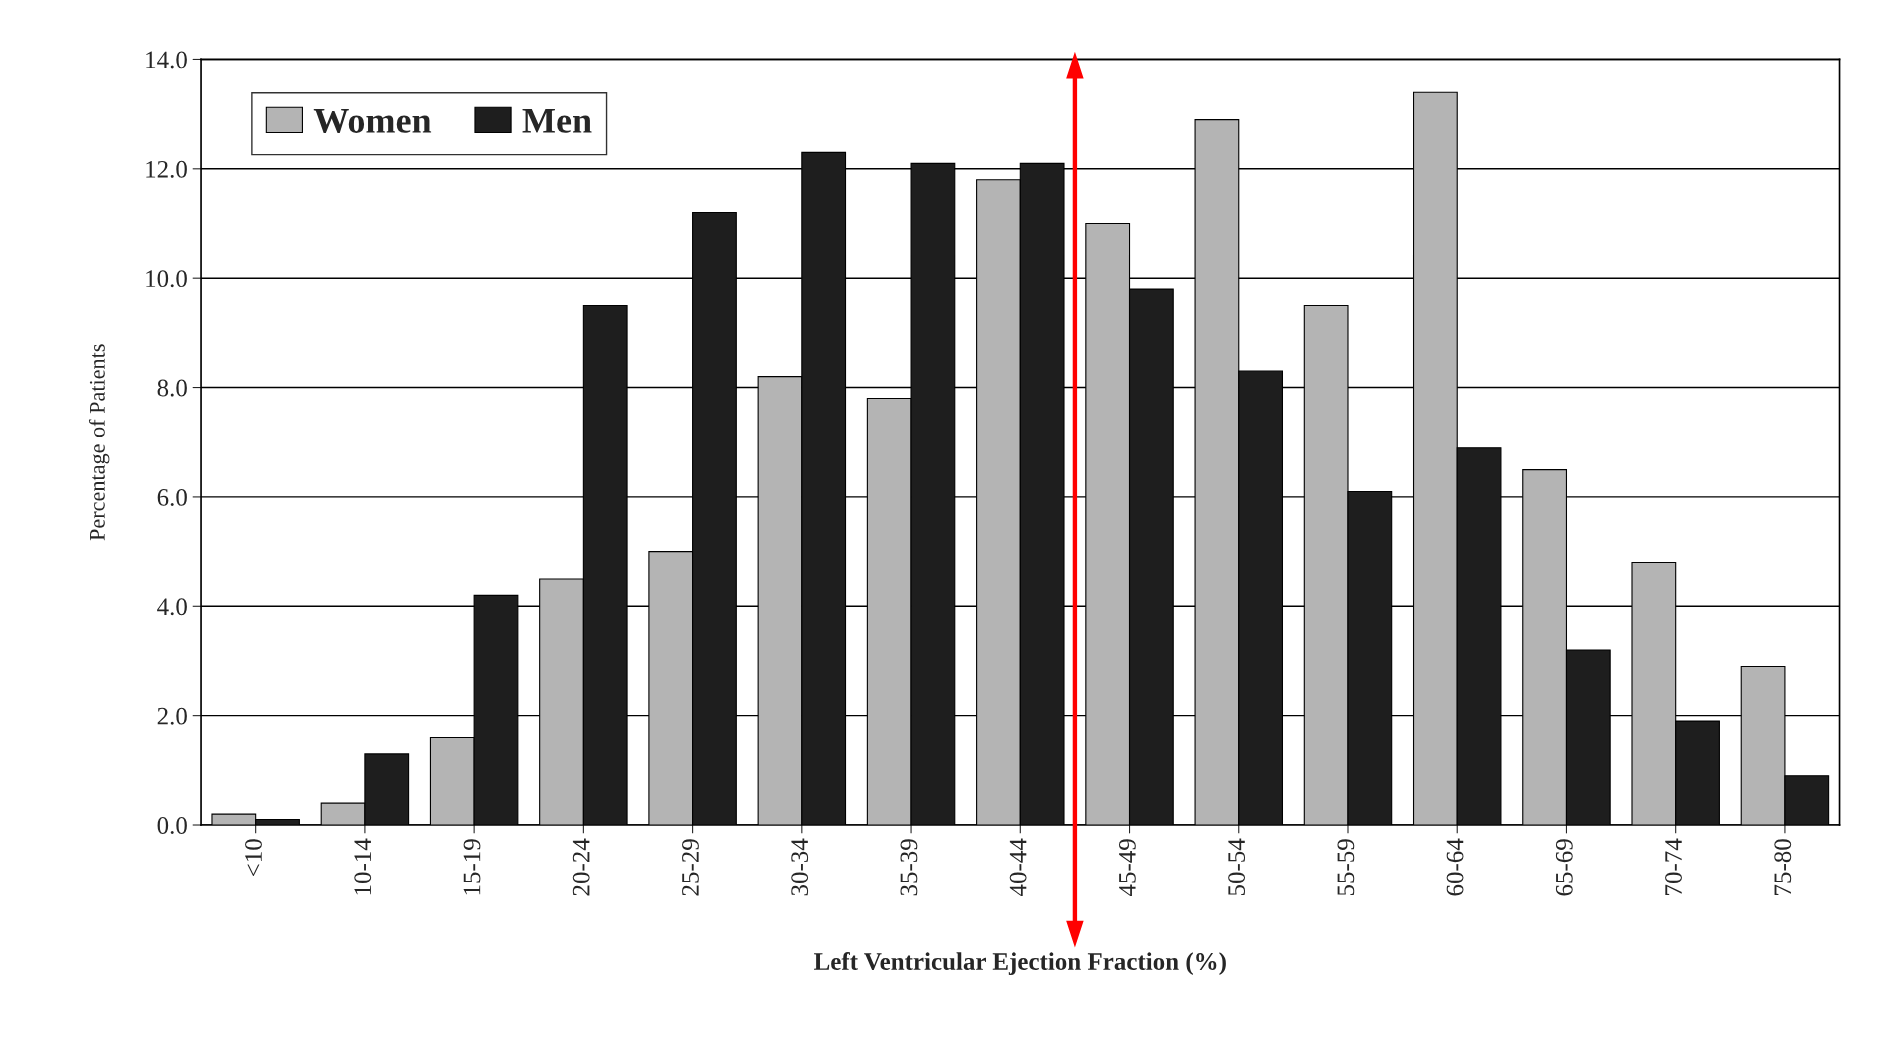  I want to click on y-tick-label: 14.0, so click(166, 60).